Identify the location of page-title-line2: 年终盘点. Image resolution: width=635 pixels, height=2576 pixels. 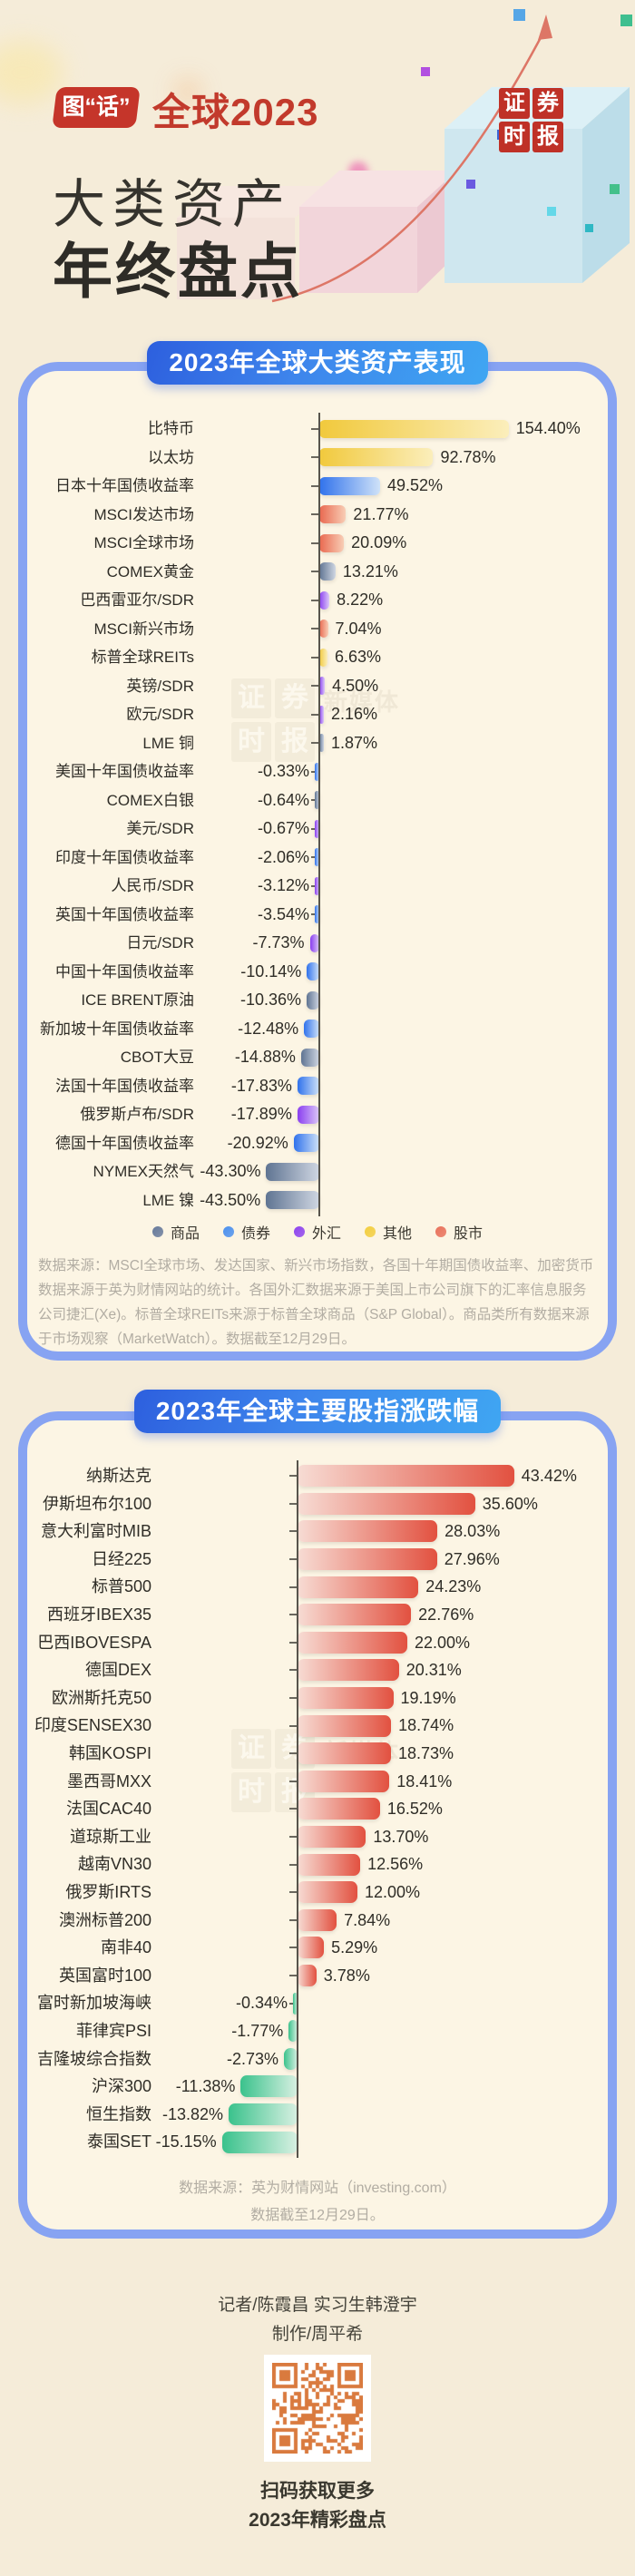
(178, 271).